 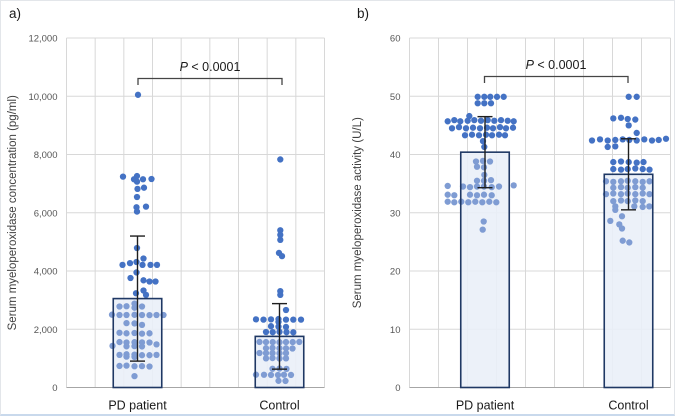 What do you see at coordinates (210, 67) in the screenshot?
I see `significance-label-a: P < 0.0001` at bounding box center [210, 67].